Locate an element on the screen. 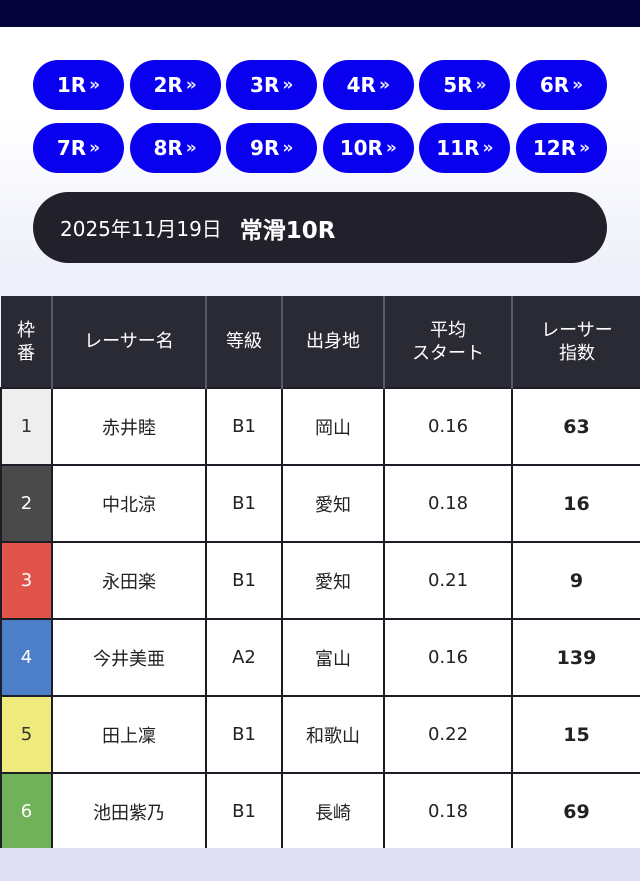  race-button-label: 5R is located at coordinates (458, 85).